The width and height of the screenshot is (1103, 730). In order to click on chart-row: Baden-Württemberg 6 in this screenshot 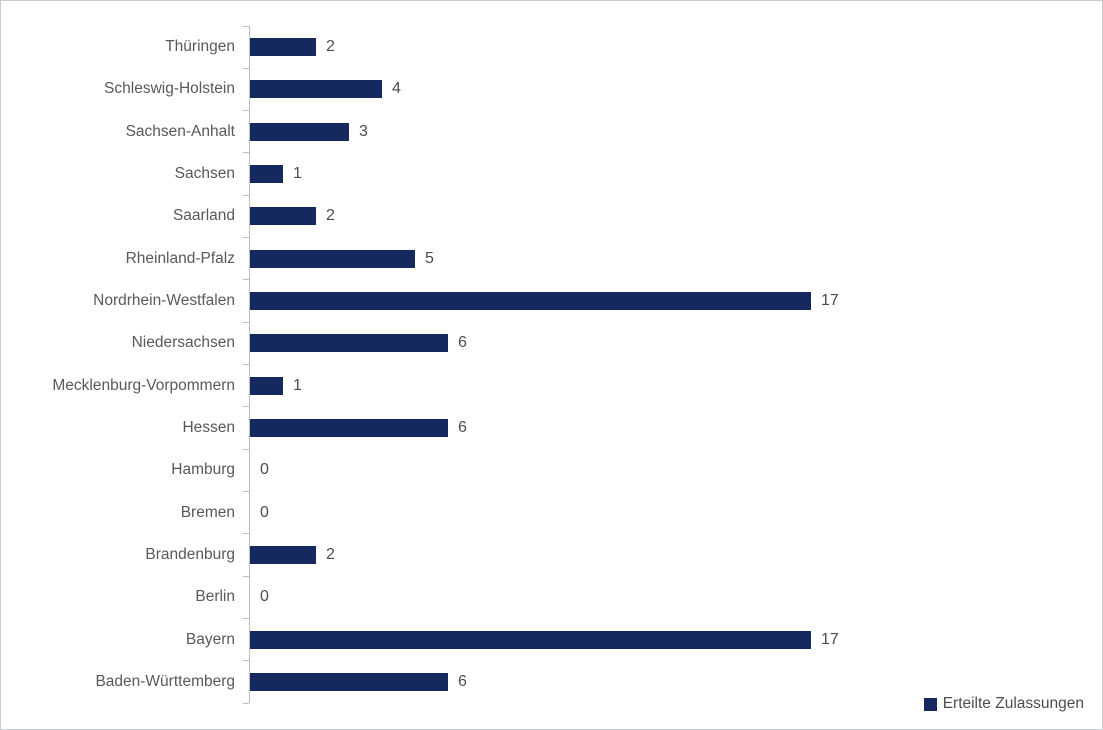, I will do `click(551, 682)`.